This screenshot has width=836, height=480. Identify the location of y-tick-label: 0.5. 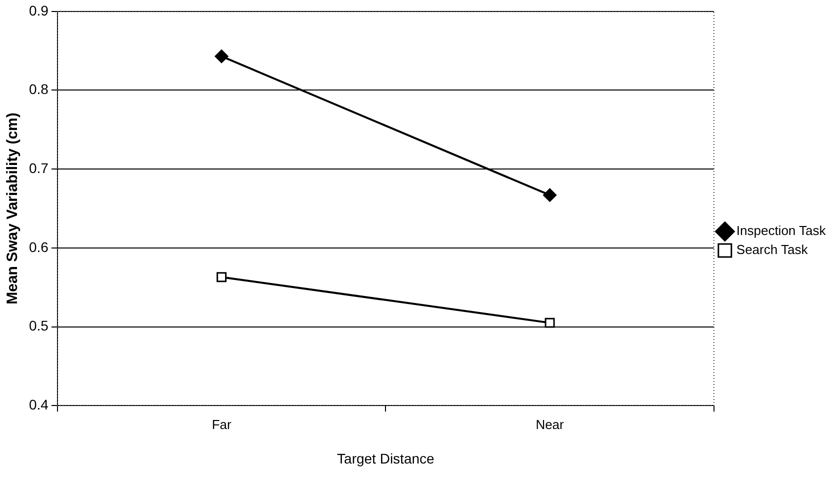
(38, 326).